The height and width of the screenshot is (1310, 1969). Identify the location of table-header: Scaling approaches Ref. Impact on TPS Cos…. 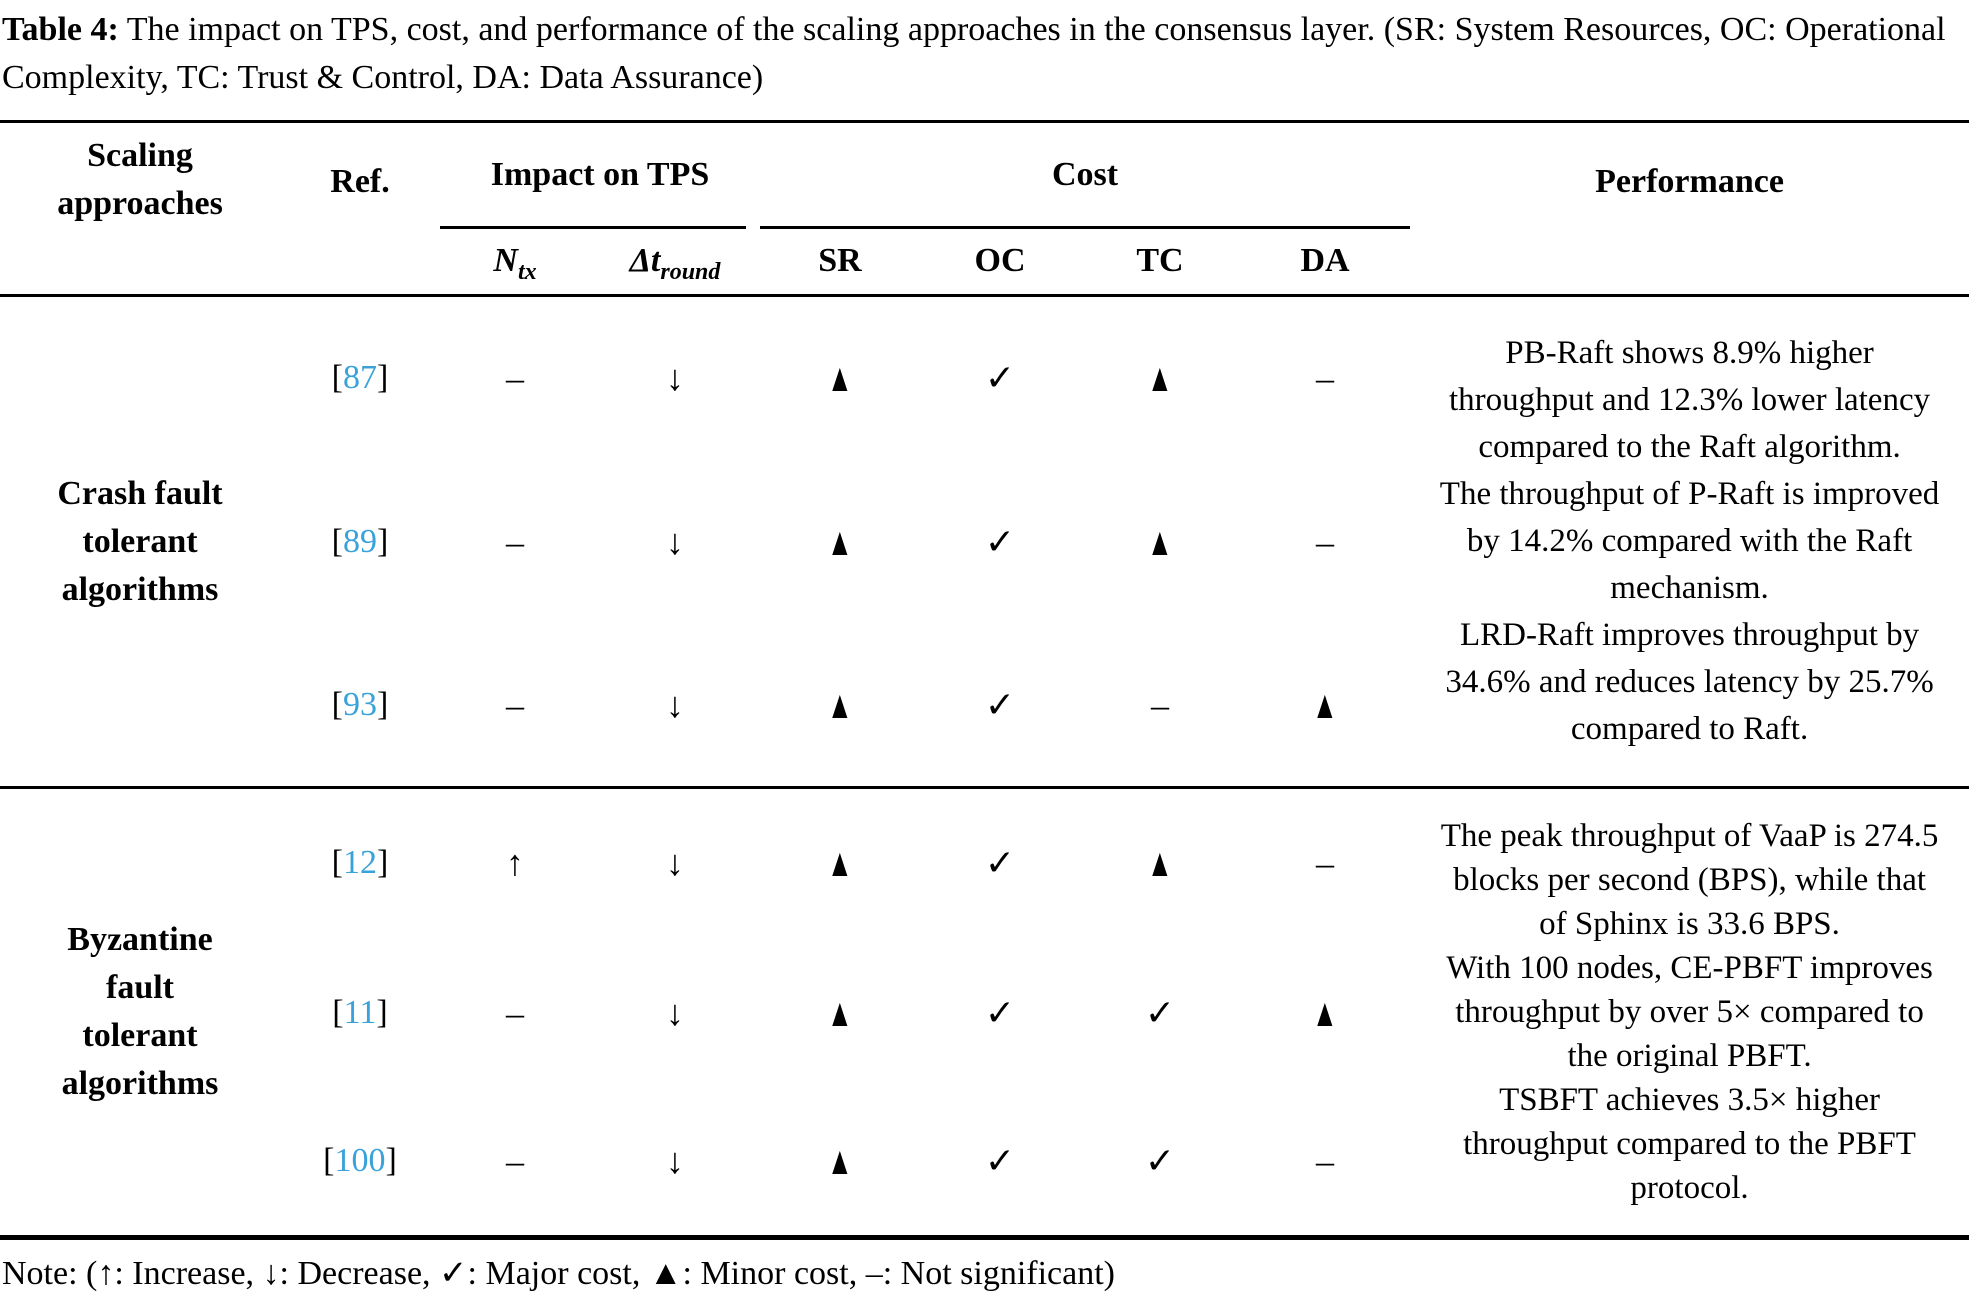
(984, 209).